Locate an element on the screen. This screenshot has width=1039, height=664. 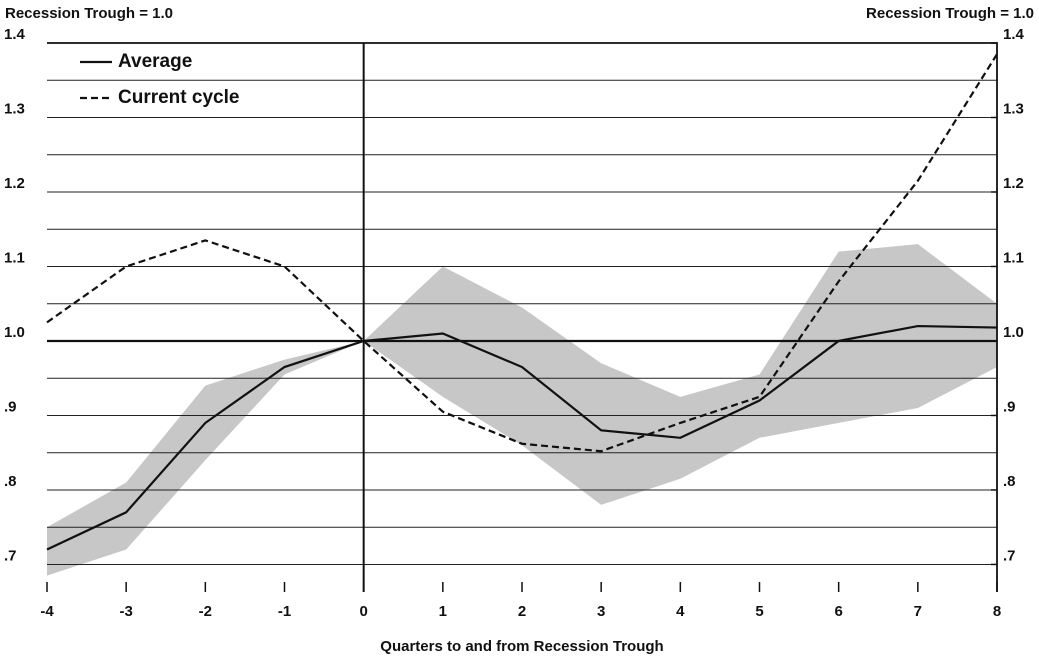
x-tick-label: 6 is located at coordinates (838, 611).